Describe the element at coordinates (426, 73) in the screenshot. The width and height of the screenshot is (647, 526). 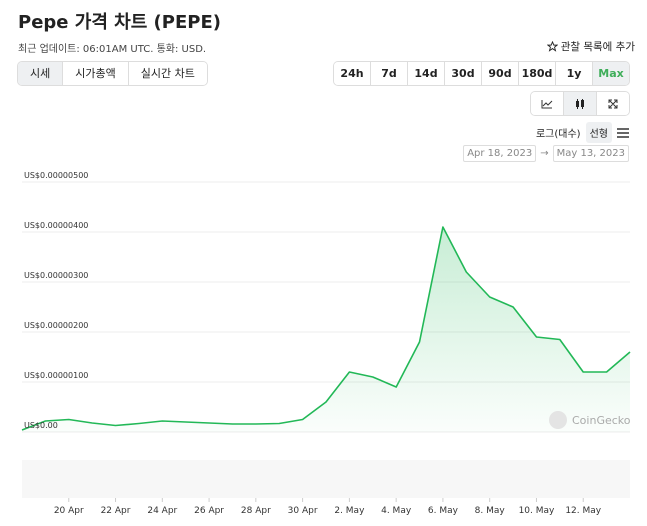
I see `range-button: 14d` at that location.